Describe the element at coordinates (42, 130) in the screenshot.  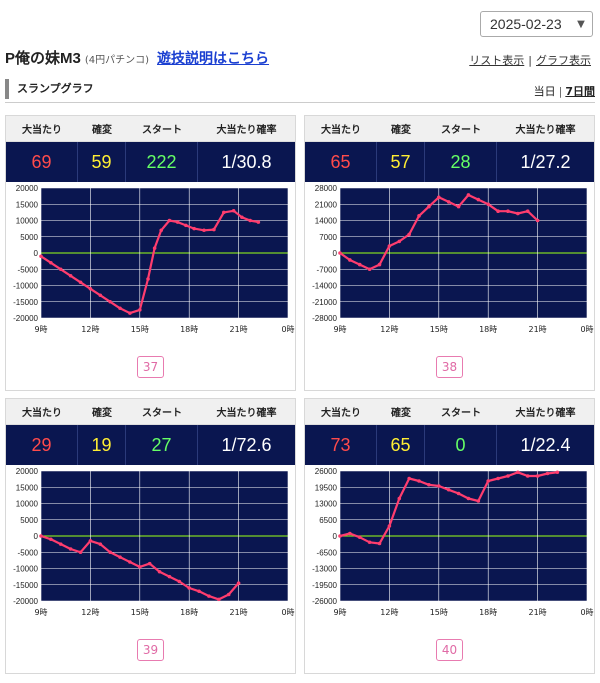
I see `header-big-hits: 大当たり` at that location.